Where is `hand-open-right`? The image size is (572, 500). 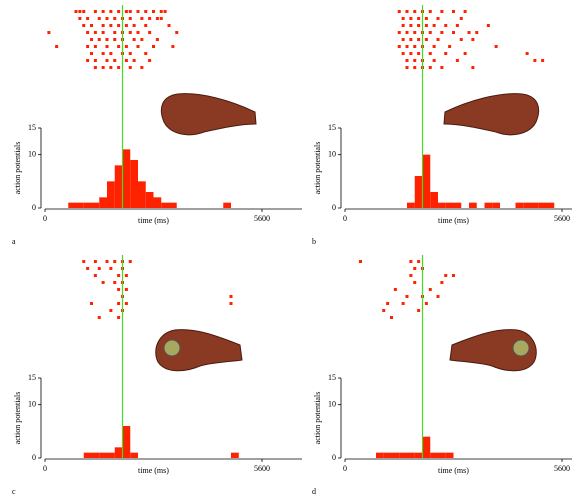
hand-open-right is located at coordinates (491, 114).